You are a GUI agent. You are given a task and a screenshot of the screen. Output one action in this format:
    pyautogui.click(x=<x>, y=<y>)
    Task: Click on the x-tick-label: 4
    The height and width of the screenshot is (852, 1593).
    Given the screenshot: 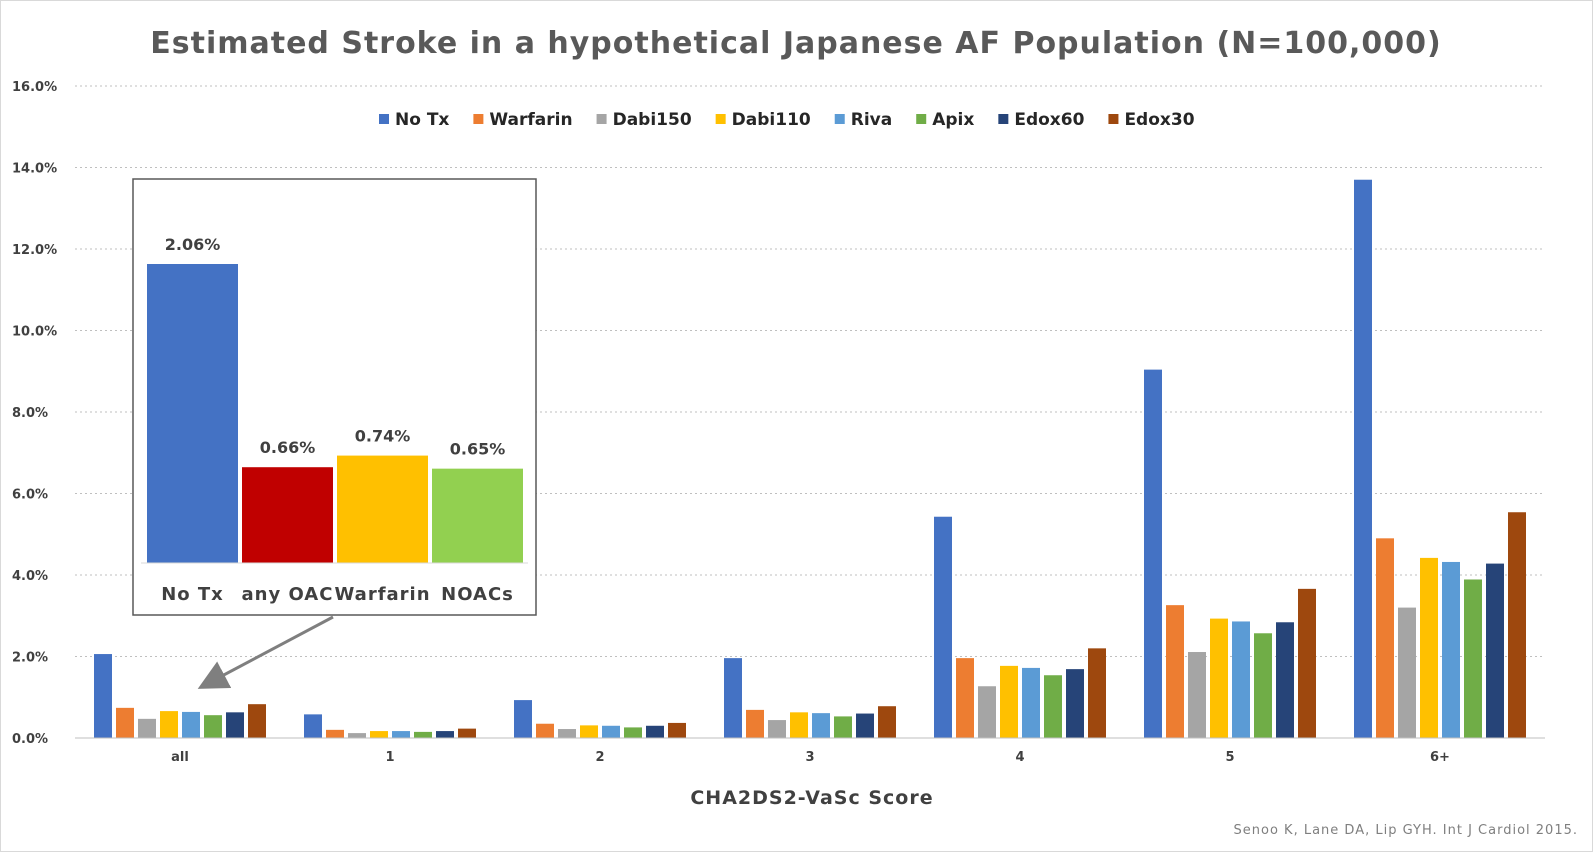 What is the action you would take?
    pyautogui.click(x=1019, y=757)
    